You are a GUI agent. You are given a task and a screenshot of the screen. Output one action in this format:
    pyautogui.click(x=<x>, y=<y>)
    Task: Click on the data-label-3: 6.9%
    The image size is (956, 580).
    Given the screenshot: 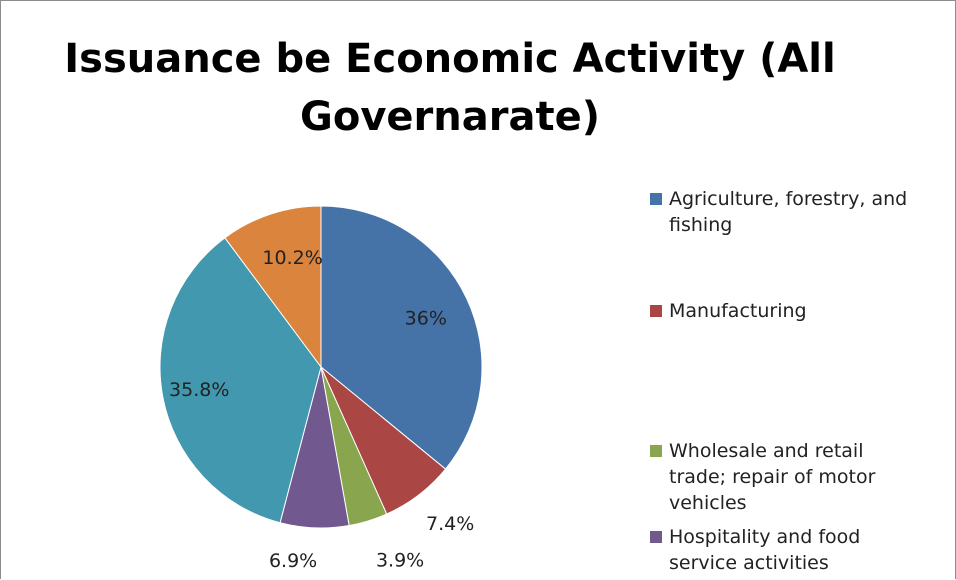 What is the action you would take?
    pyautogui.click(x=293, y=561)
    